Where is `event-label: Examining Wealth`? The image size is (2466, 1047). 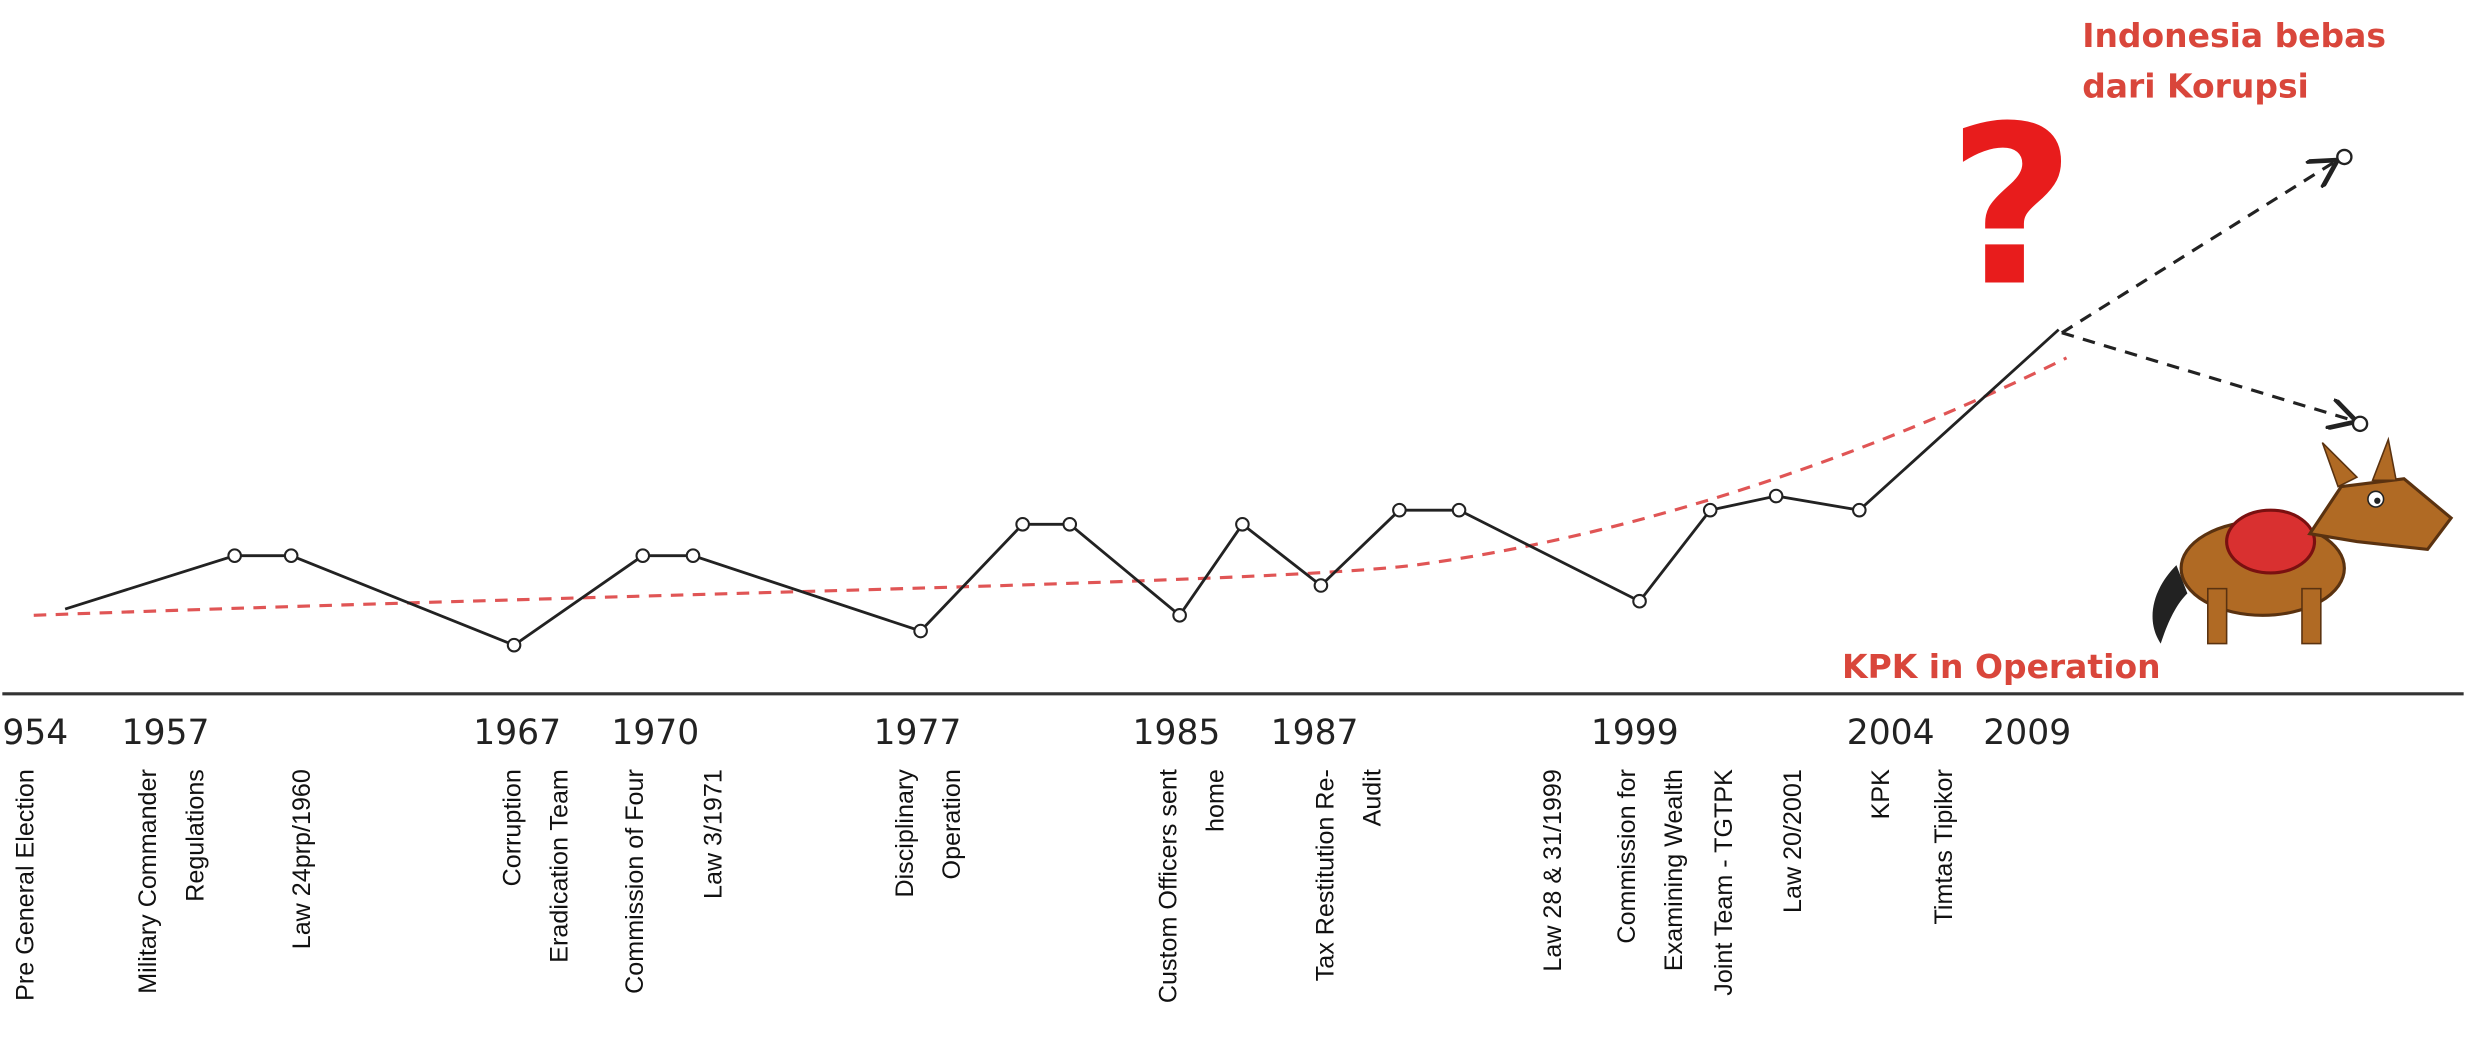
event-label: Examining Wealth is located at coordinates (1674, 870).